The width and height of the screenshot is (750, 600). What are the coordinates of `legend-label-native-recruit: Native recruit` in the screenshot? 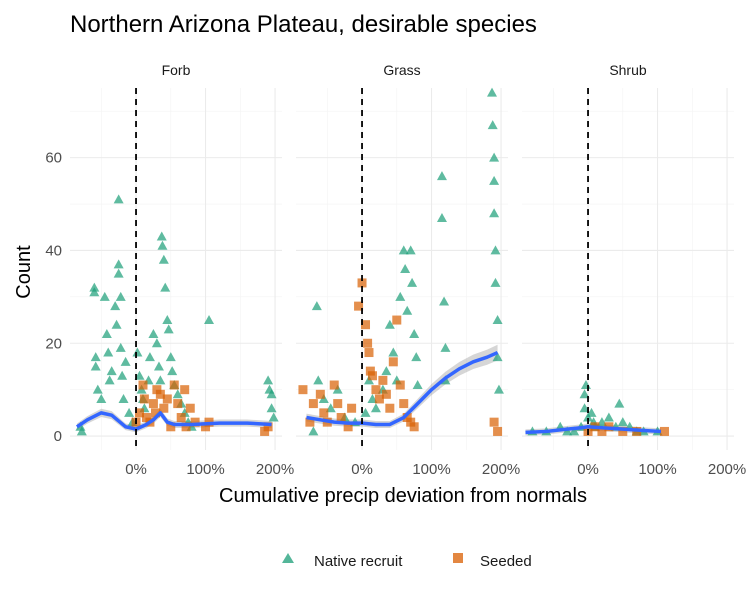 It's located at (358, 561).